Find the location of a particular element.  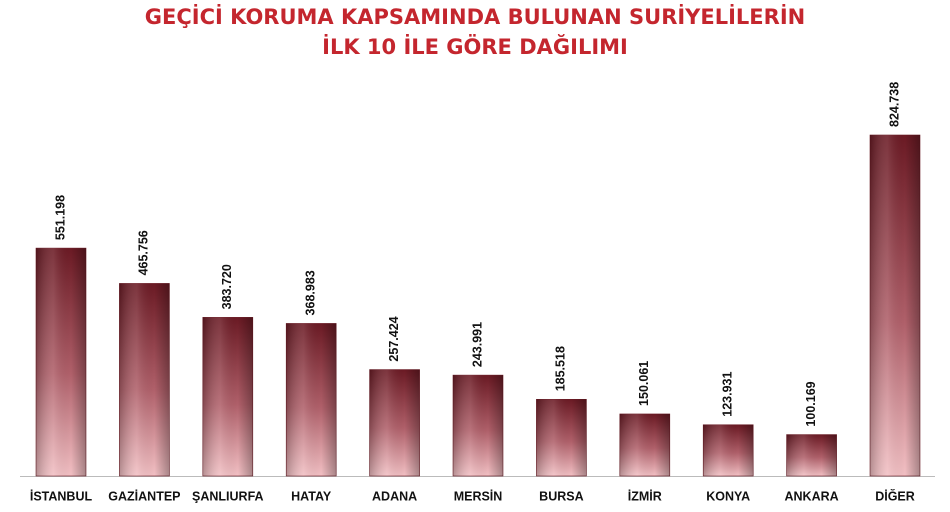

x-tick-label: ANKARA is located at coordinates (812, 496).